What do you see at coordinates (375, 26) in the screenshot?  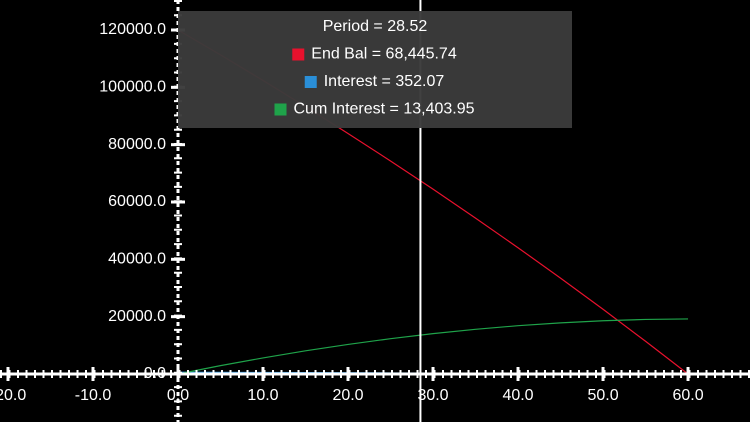 I see `tooltip-line: Period = 28.52` at bounding box center [375, 26].